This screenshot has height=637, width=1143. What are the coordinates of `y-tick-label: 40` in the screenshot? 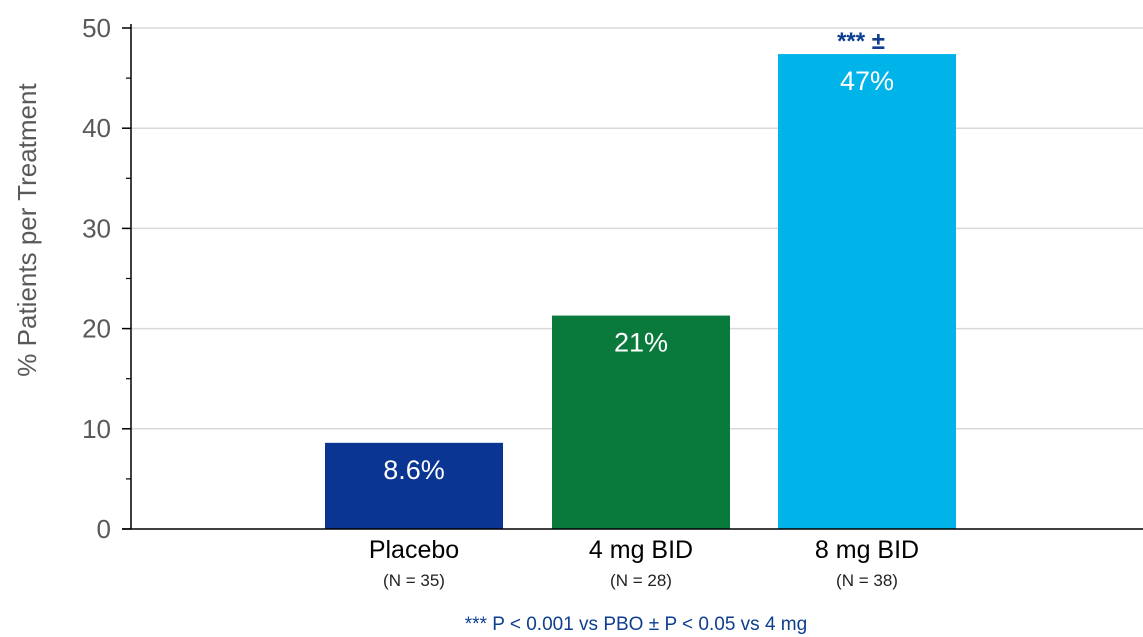 It's located at (96, 128).